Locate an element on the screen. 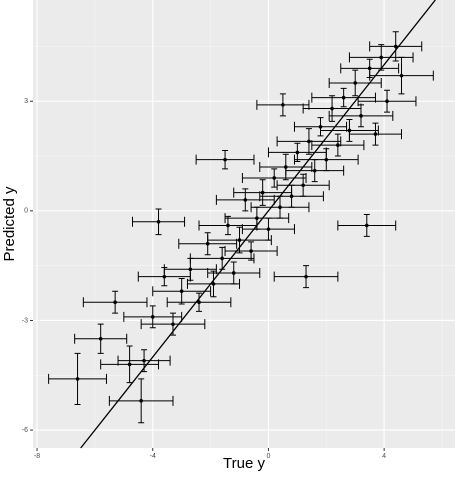 The image size is (474, 479). y-axis-title: Predicted y is located at coordinates (9, 224).